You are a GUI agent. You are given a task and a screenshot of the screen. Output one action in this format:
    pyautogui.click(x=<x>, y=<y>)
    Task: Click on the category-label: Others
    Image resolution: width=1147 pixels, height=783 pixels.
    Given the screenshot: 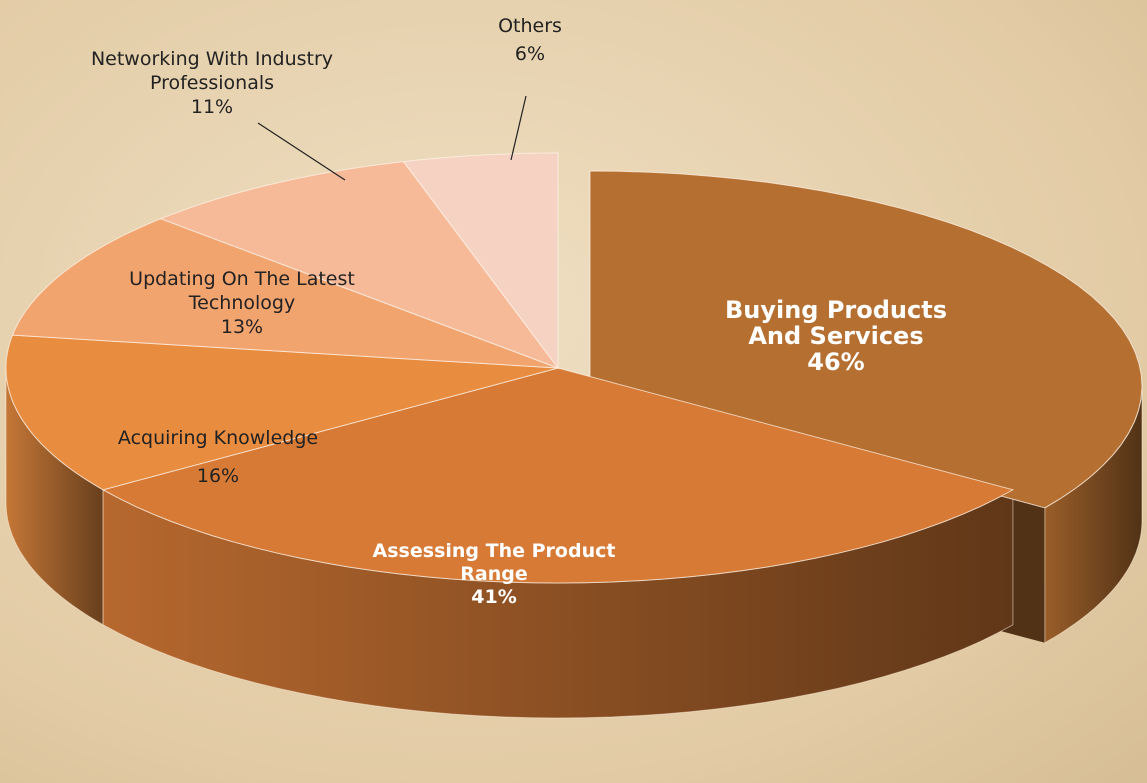 What is the action you would take?
    pyautogui.click(x=530, y=26)
    